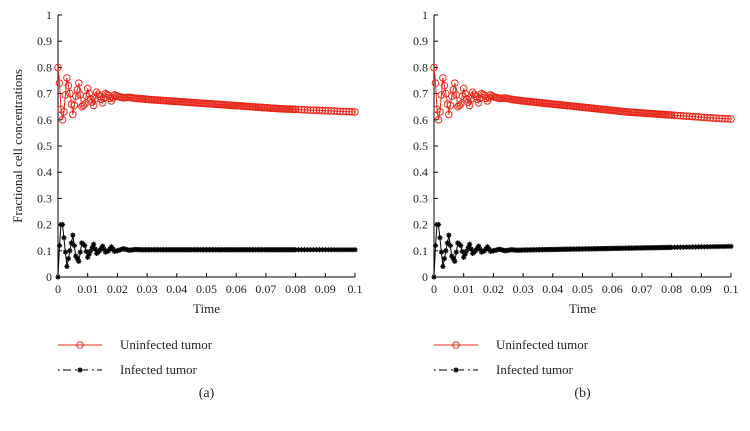  What do you see at coordinates (44, 251) in the screenshot?
I see `y-tick-label: 0.1` at bounding box center [44, 251].